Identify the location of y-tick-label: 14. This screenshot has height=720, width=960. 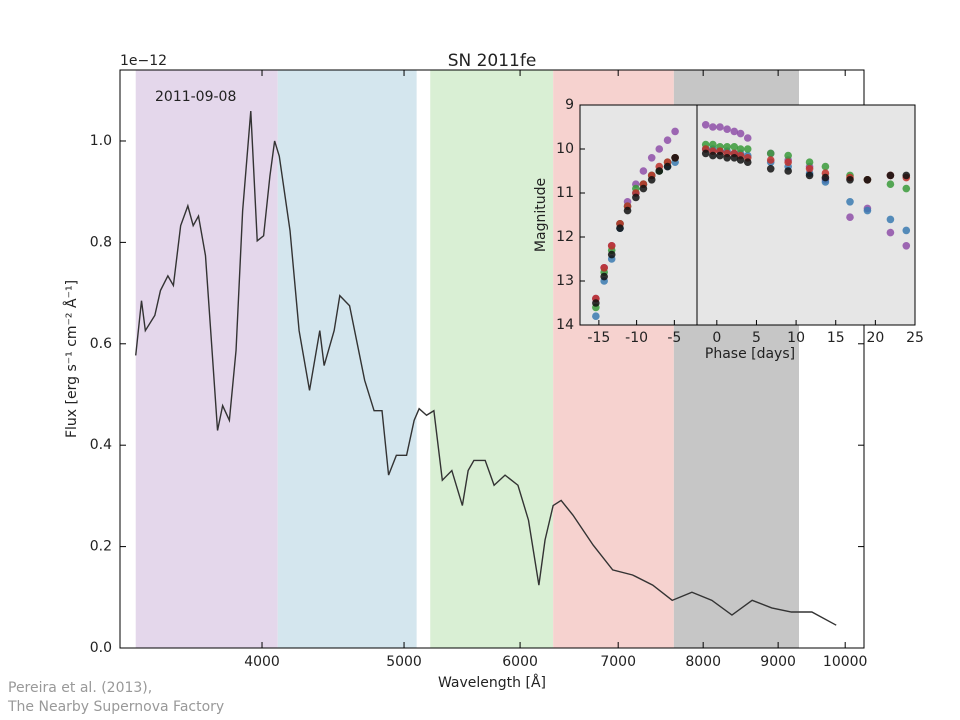
(565, 325).